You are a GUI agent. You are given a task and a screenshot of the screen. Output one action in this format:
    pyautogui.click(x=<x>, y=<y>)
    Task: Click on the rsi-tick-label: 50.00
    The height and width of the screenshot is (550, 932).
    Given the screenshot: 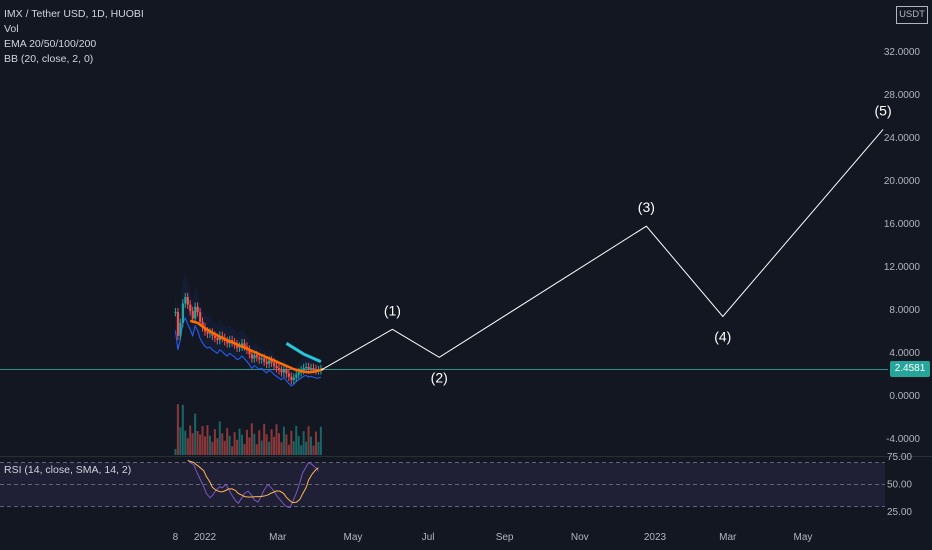 What is the action you would take?
    pyautogui.click(x=899, y=485)
    